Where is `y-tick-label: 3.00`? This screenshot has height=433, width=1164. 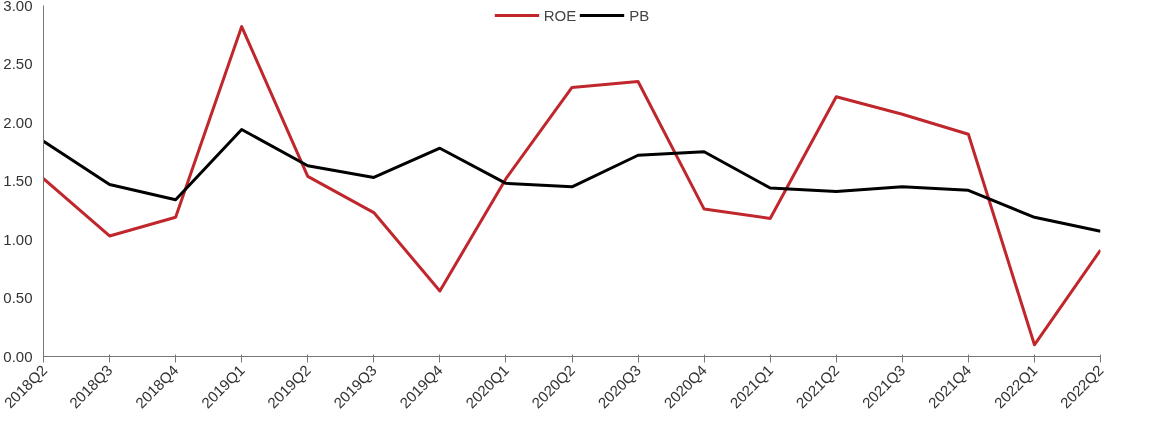 y-tick-label: 3.00 is located at coordinates (18, 7).